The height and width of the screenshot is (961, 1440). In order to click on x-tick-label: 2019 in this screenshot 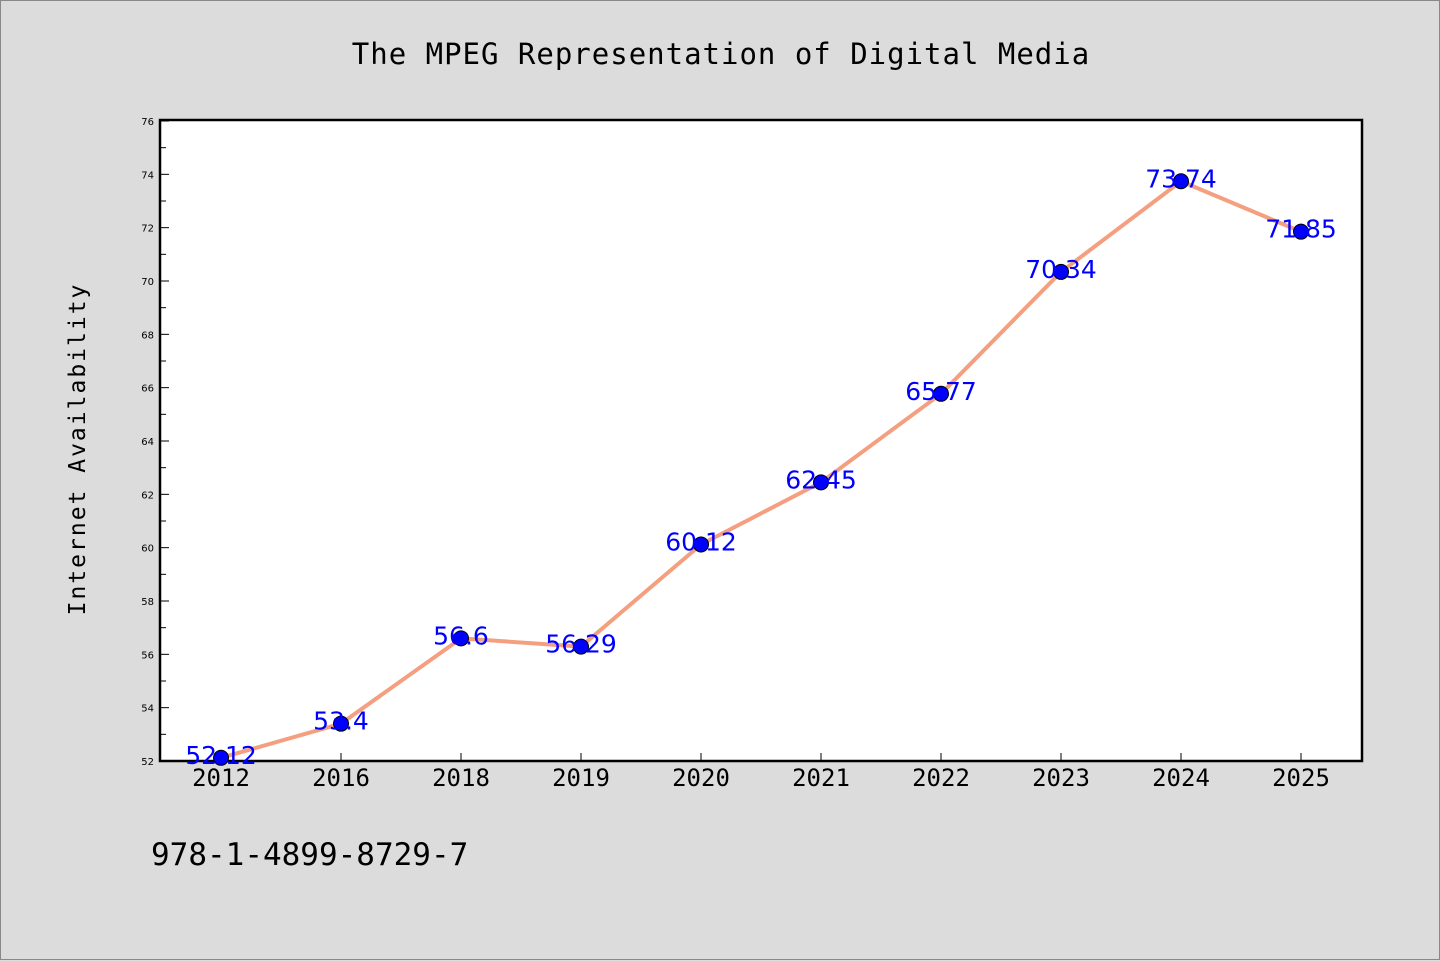, I will do `click(581, 778)`.